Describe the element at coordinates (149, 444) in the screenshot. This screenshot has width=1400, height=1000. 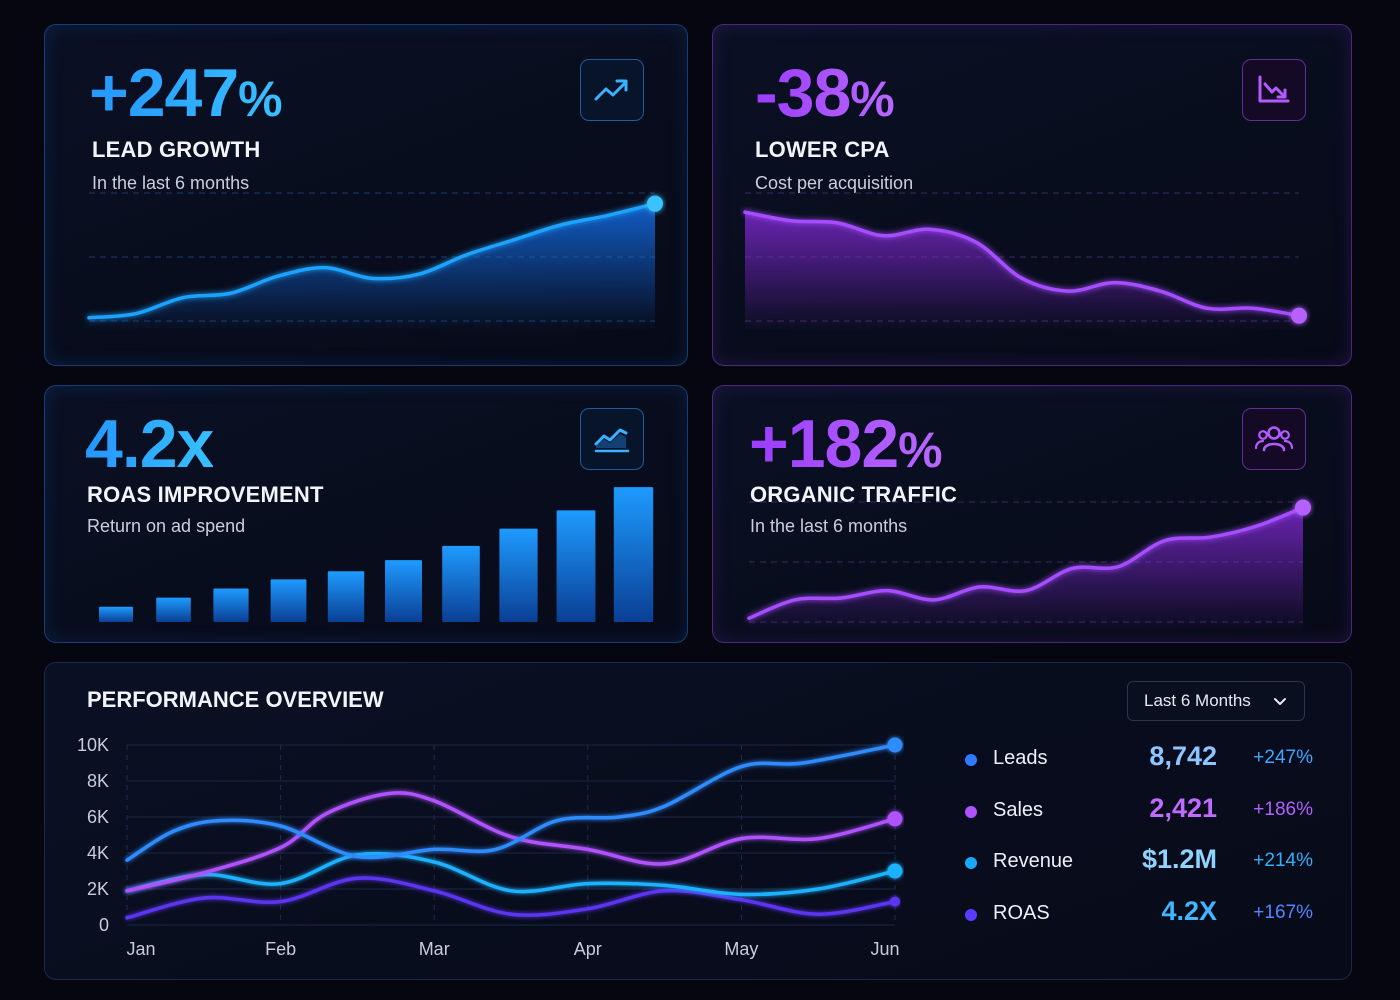
I see `roas-value: 4.2x` at that location.